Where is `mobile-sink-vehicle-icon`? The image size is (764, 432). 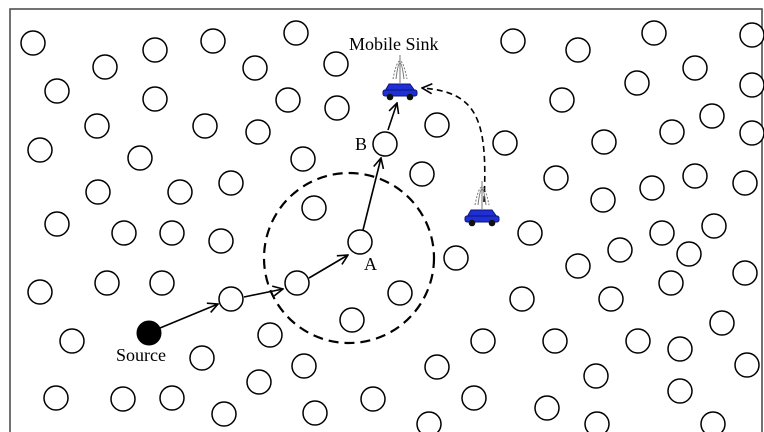
mobile-sink-vehicle-icon is located at coordinates (400, 78).